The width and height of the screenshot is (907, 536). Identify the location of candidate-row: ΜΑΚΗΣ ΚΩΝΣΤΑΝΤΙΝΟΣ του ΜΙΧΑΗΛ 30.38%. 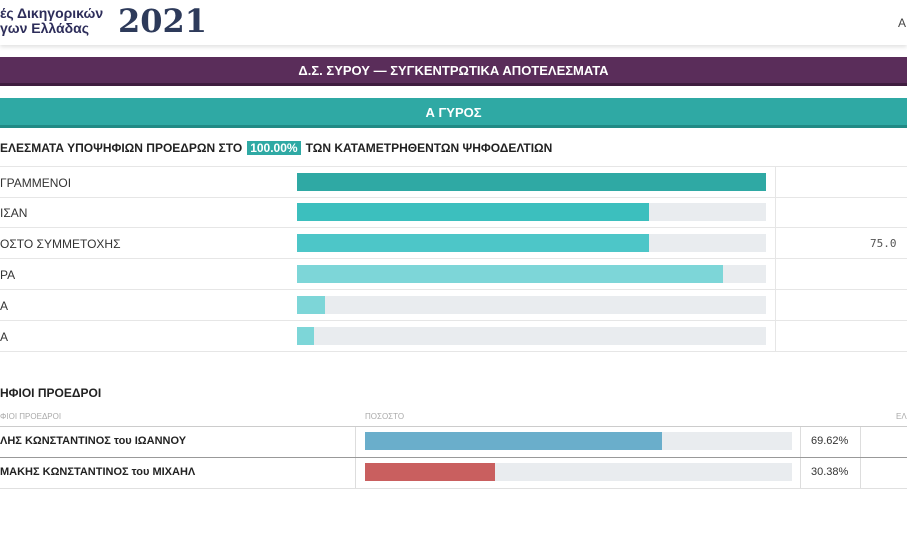
(453, 473).